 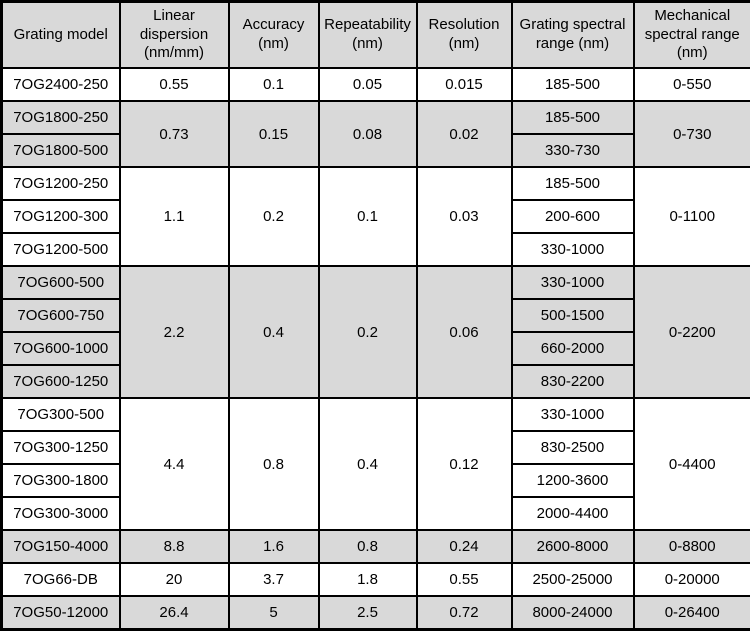 What do you see at coordinates (692, 216) in the screenshot?
I see `cell-mechanical-range: 0-1100` at bounding box center [692, 216].